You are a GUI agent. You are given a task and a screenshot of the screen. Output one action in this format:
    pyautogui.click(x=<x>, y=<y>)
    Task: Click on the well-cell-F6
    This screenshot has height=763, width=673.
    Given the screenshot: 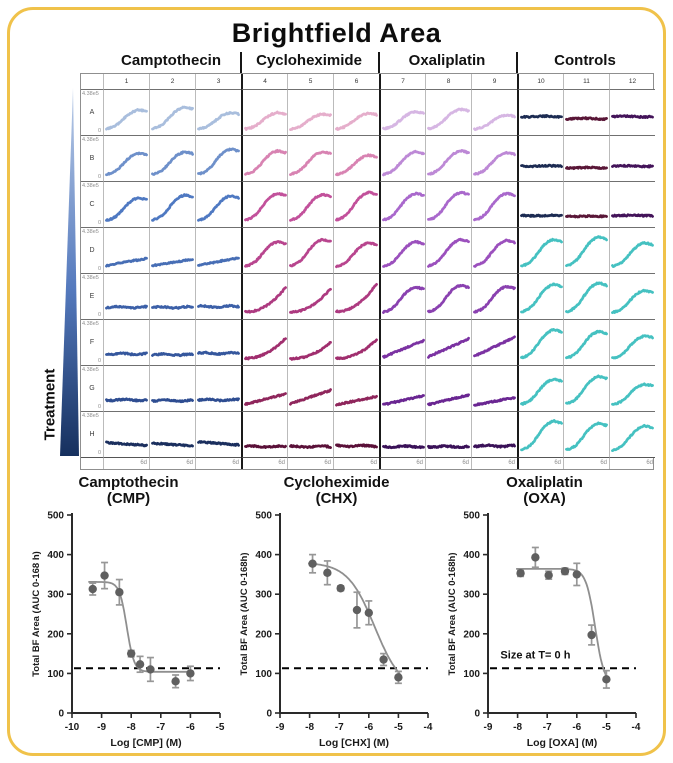 What is the action you would take?
    pyautogui.click(x=356, y=342)
    